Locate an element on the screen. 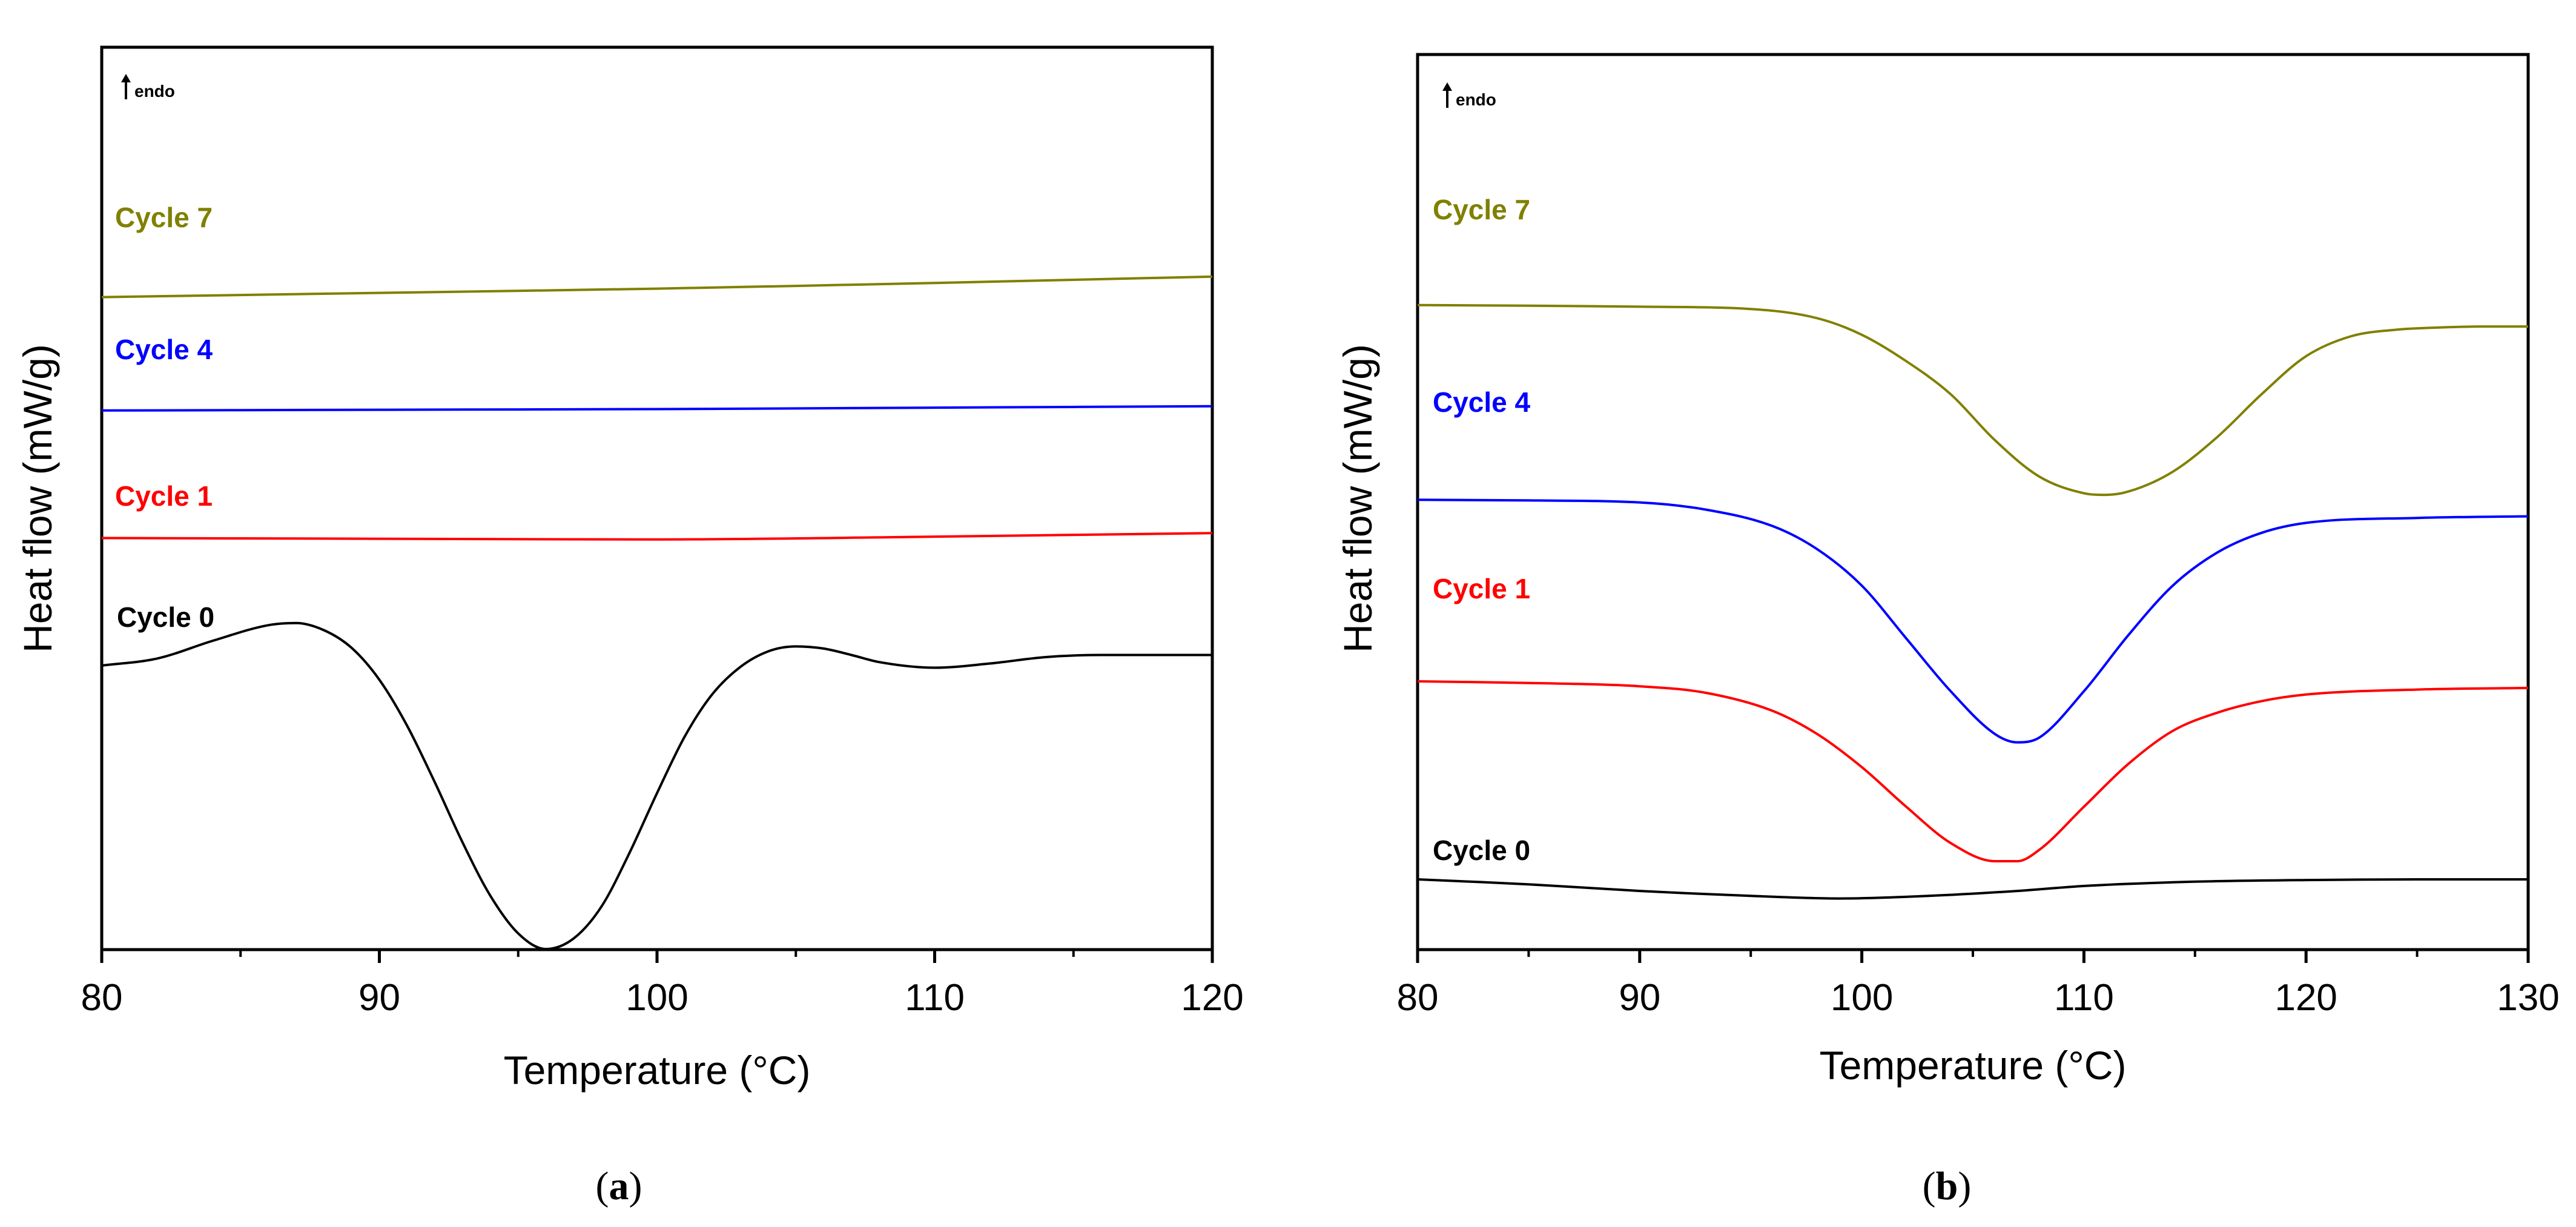 The width and height of the screenshot is (2576, 1227). panel-letter-a: a is located at coordinates (619, 1186).